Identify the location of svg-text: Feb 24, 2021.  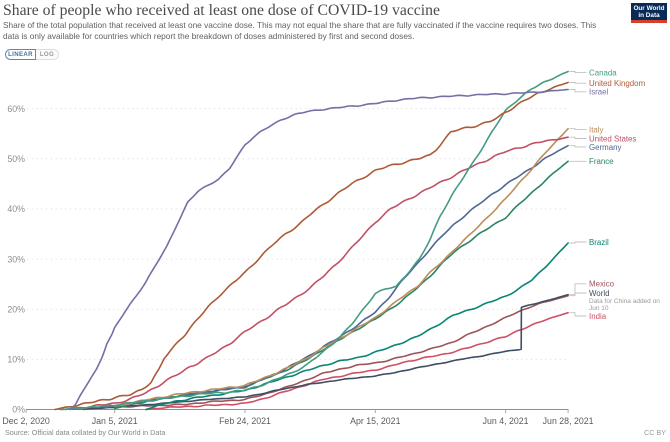
(245, 421).